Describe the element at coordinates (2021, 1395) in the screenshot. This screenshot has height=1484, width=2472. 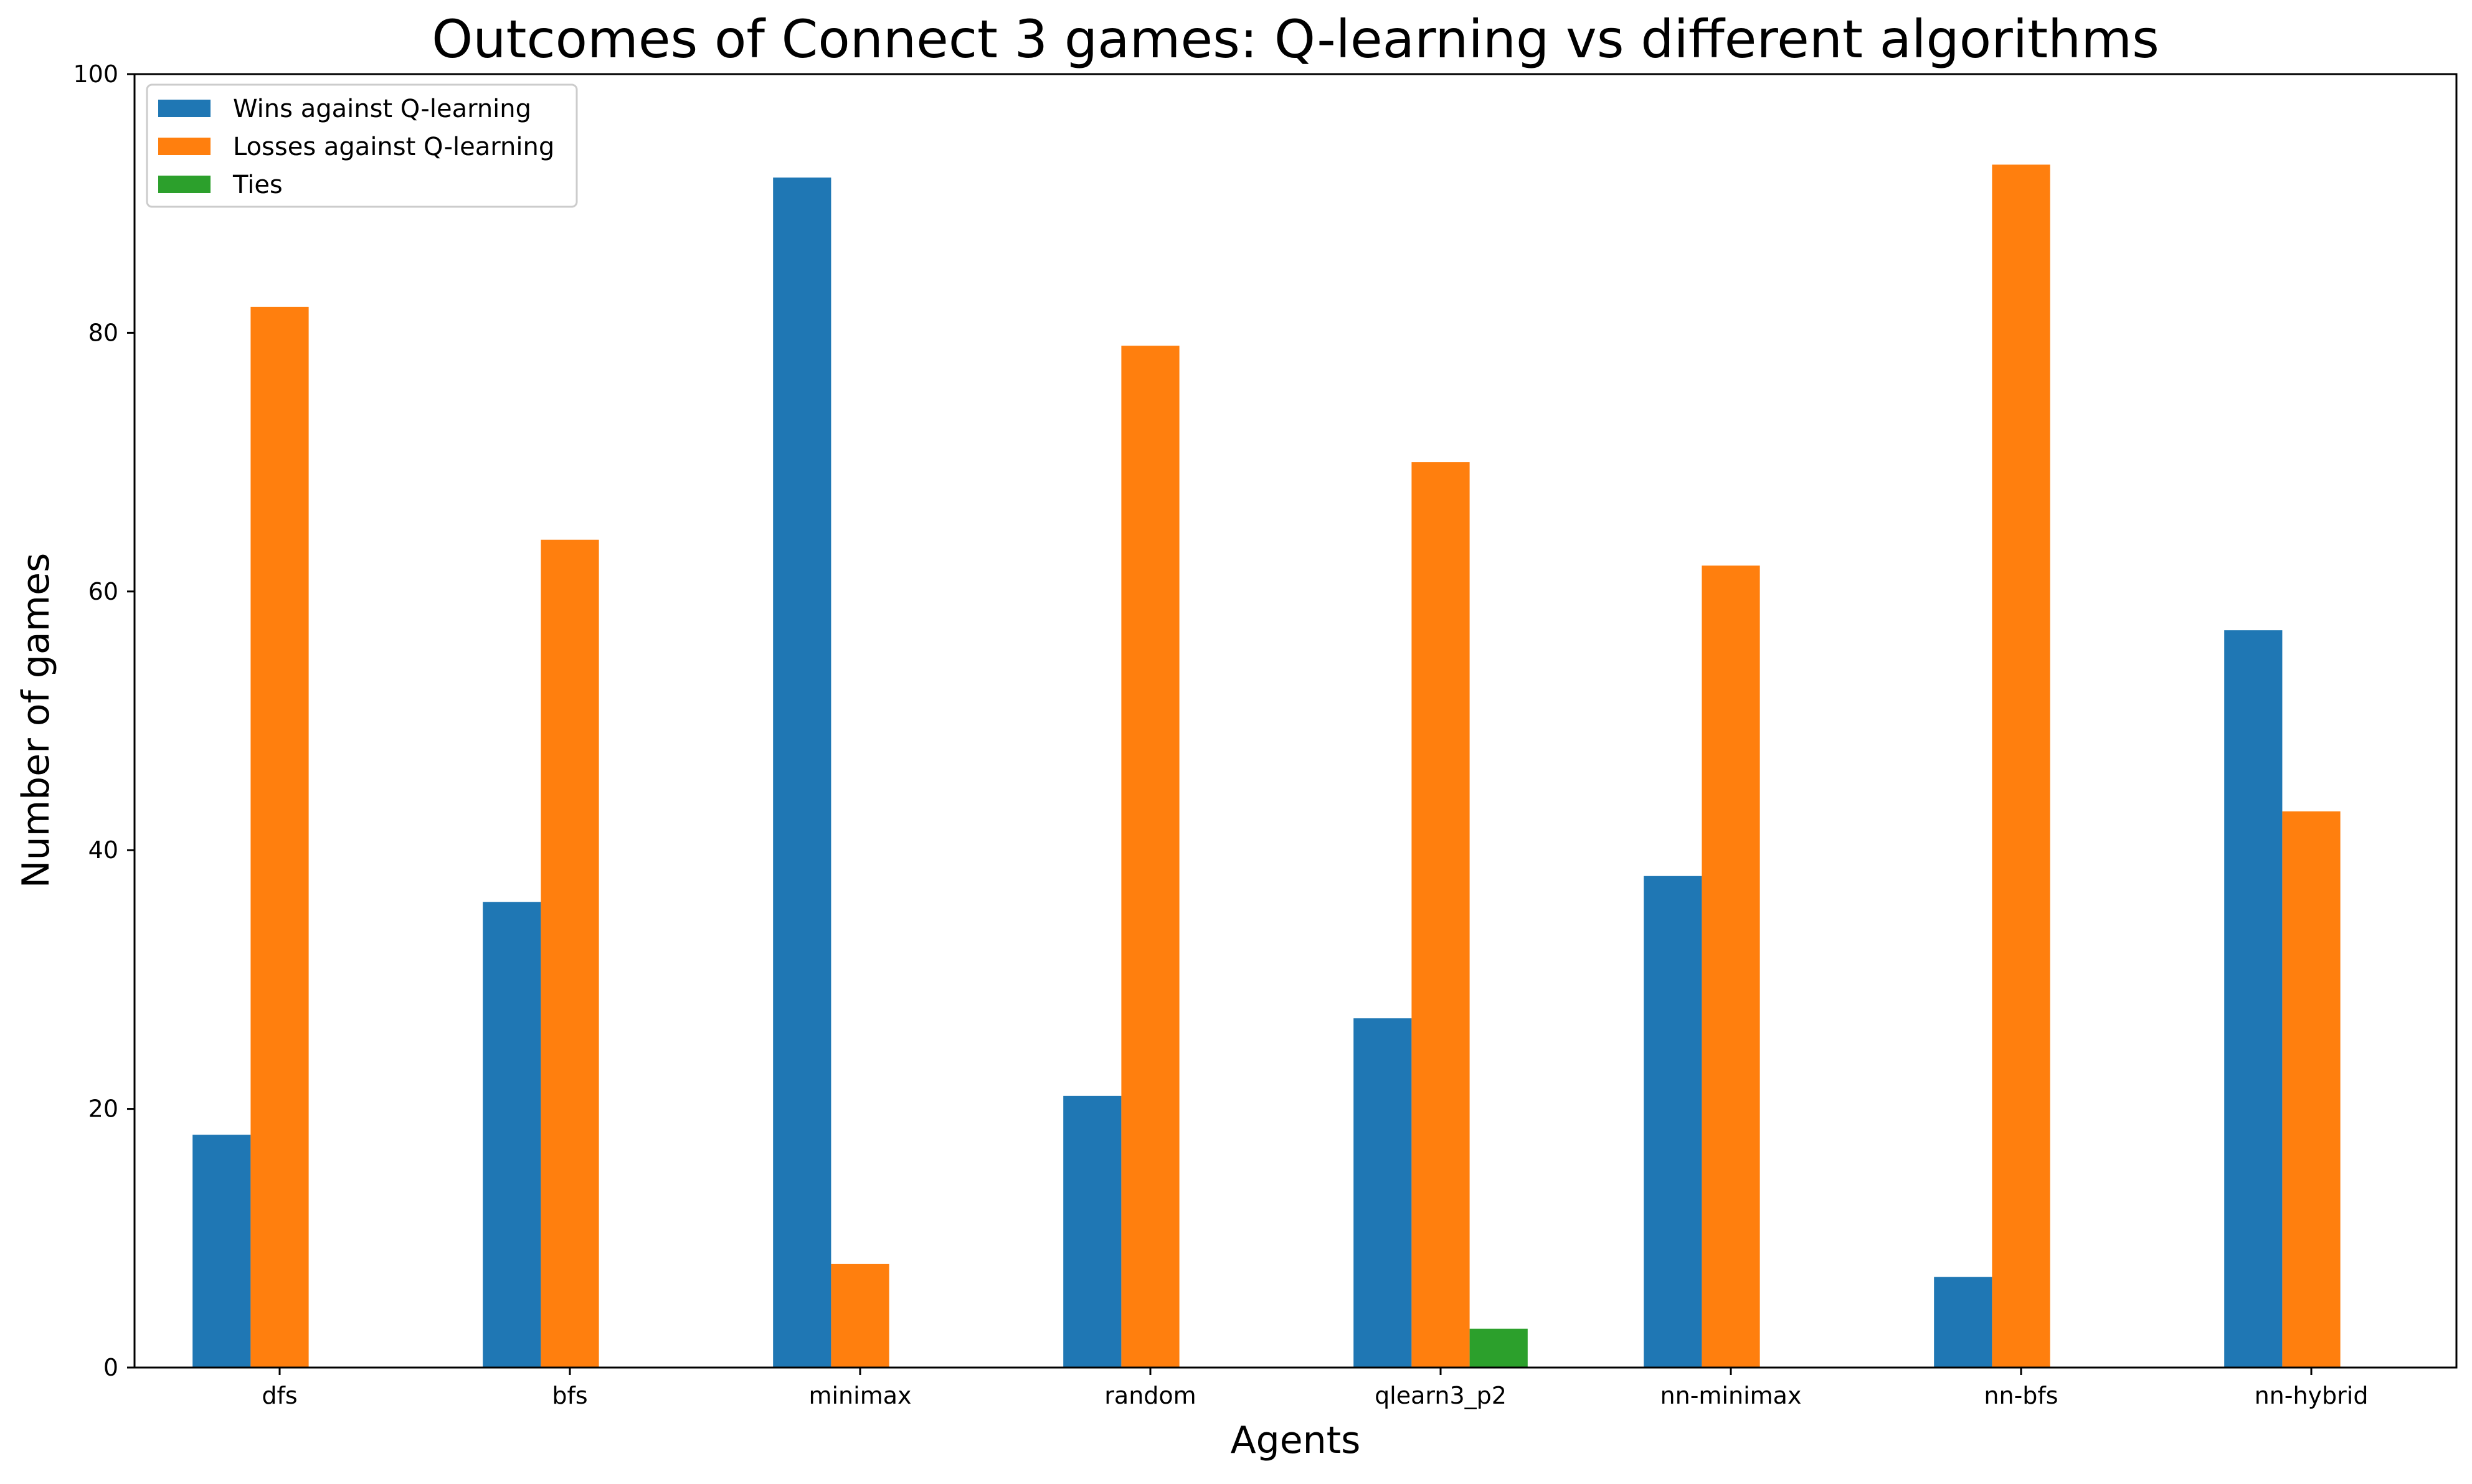
I see `x-tick-label: nn-bfs` at that location.